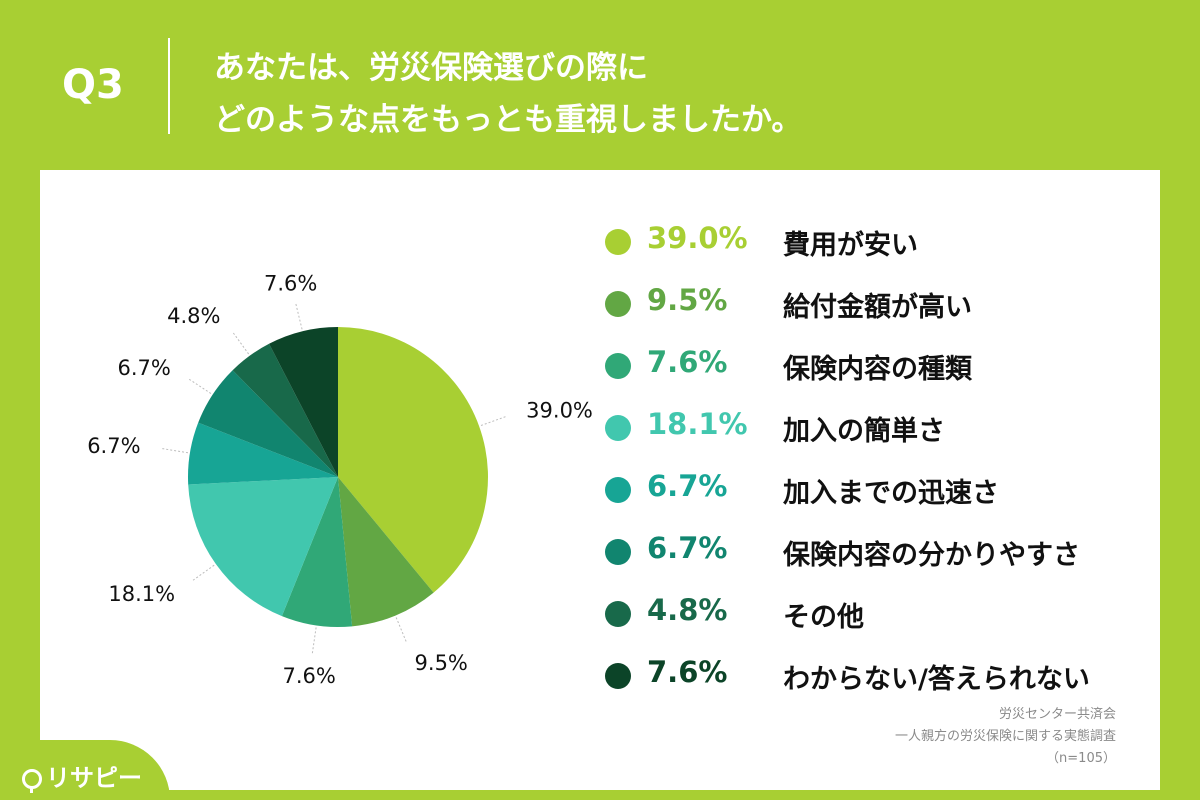  I want to click on legend-label-7: その他, so click(823, 617).